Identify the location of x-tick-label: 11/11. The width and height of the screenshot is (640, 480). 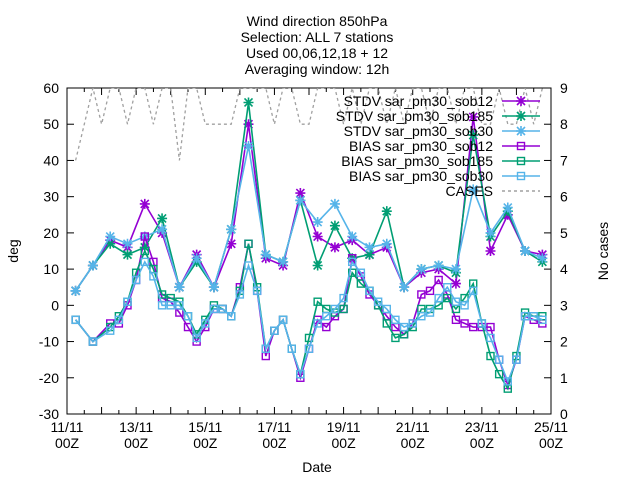
(67, 427).